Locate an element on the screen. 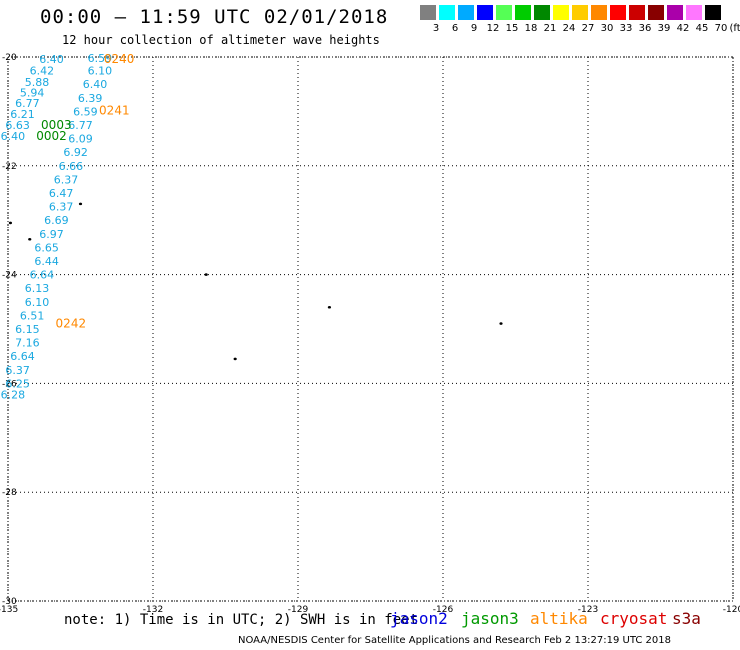 This screenshot has height=650, width=740. wave-height-label: 6.42 is located at coordinates (42, 71).